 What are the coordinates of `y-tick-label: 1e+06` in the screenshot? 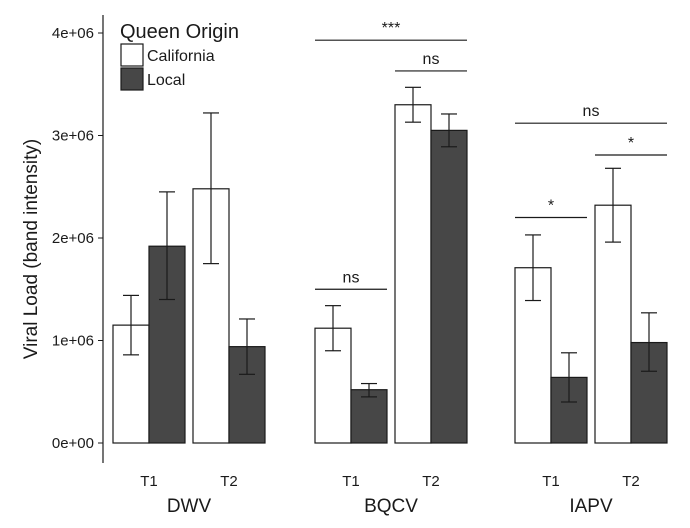 It's located at (73, 341).